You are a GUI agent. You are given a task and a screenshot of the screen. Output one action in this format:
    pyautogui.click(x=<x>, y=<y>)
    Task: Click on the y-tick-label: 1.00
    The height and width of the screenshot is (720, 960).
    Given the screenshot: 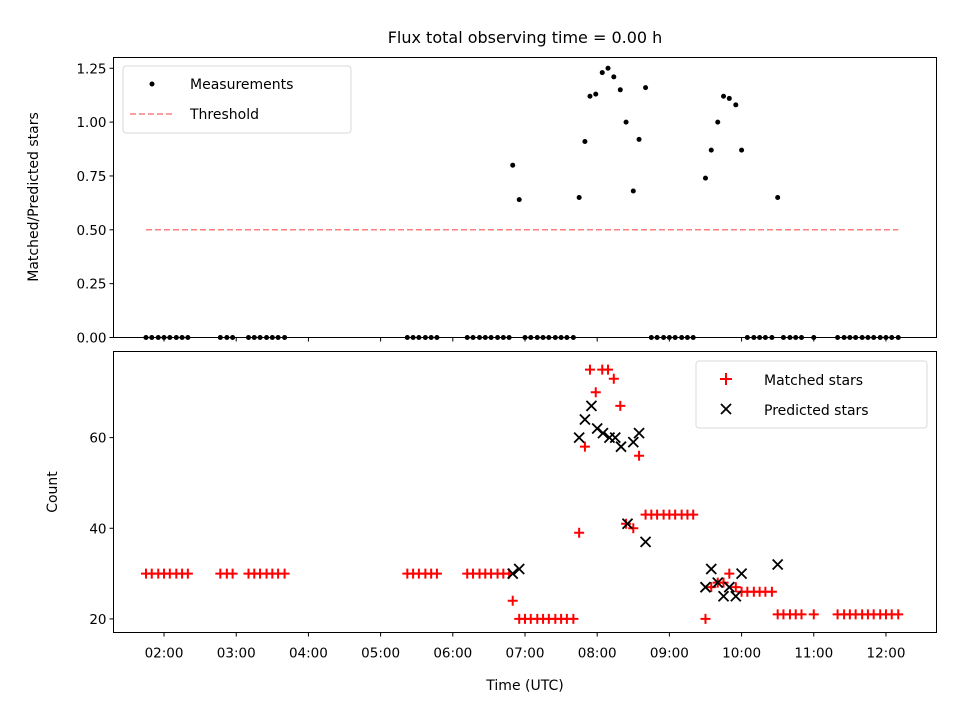 What is the action you would take?
    pyautogui.click(x=91, y=123)
    